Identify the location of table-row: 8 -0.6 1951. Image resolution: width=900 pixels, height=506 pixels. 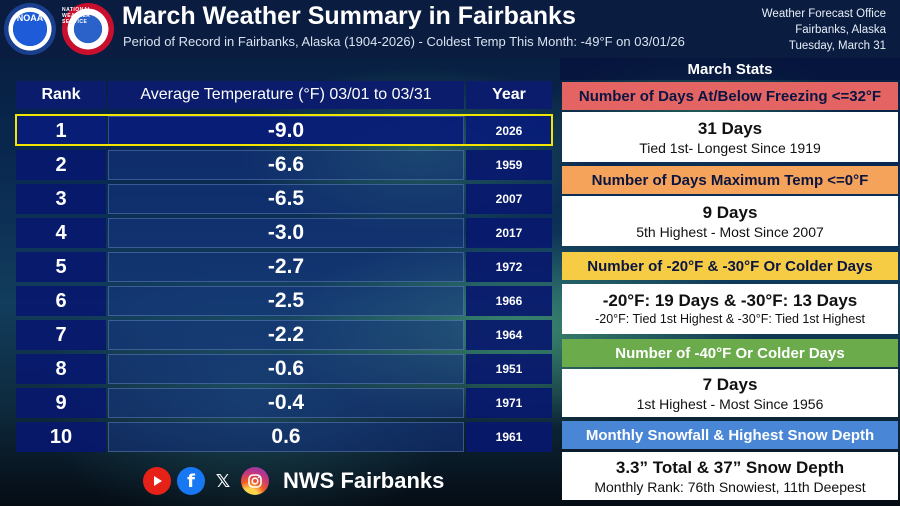
(284, 369).